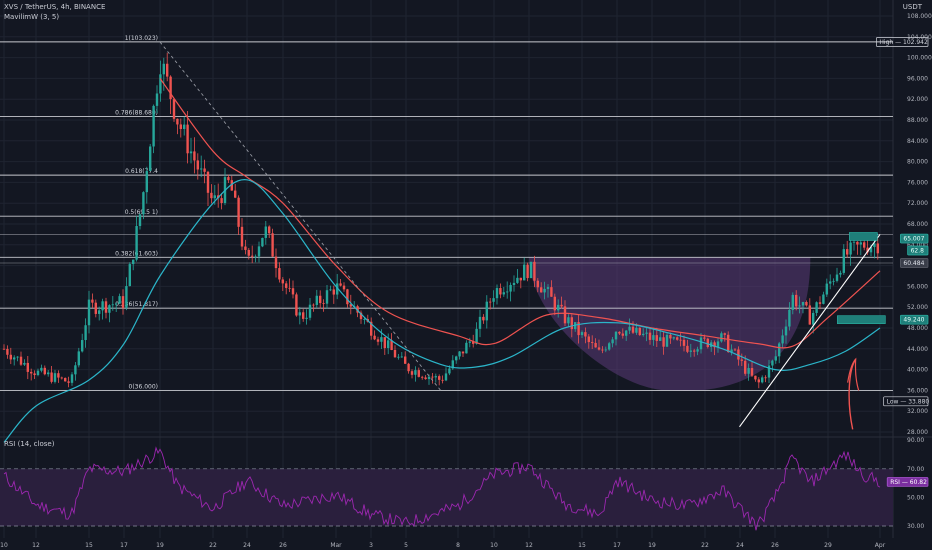  What do you see at coordinates (775, 545) in the screenshot?
I see `time-tick-label: 26` at bounding box center [775, 545].